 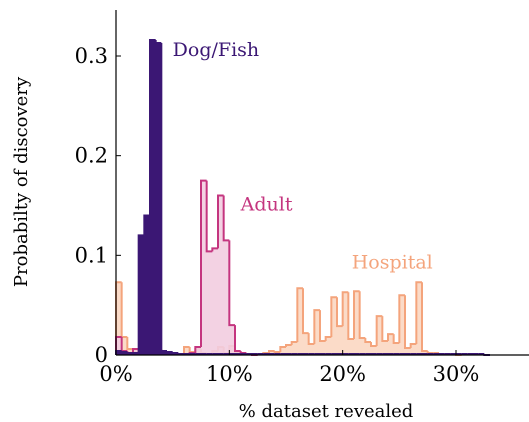 What do you see at coordinates (91, 156) in the screenshot?
I see `y-tick-label: 0.2` at bounding box center [91, 156].